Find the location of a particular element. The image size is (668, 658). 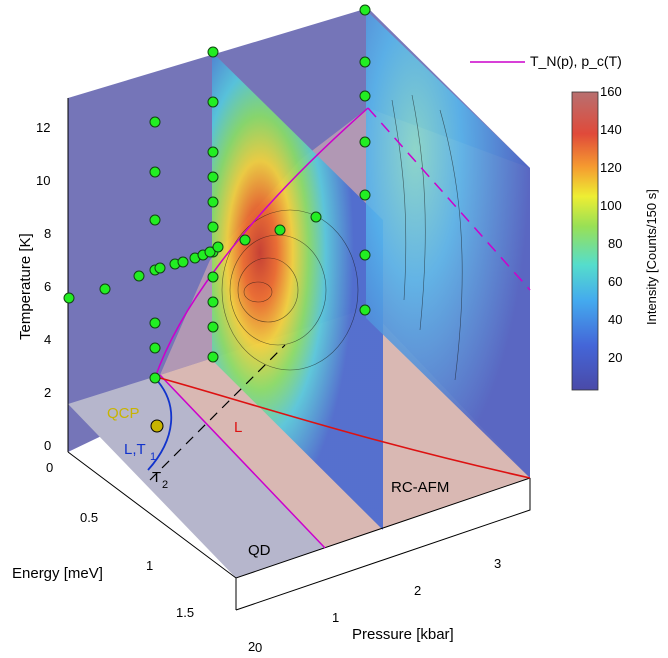

pressure-tick: 2 is located at coordinates (417, 590).